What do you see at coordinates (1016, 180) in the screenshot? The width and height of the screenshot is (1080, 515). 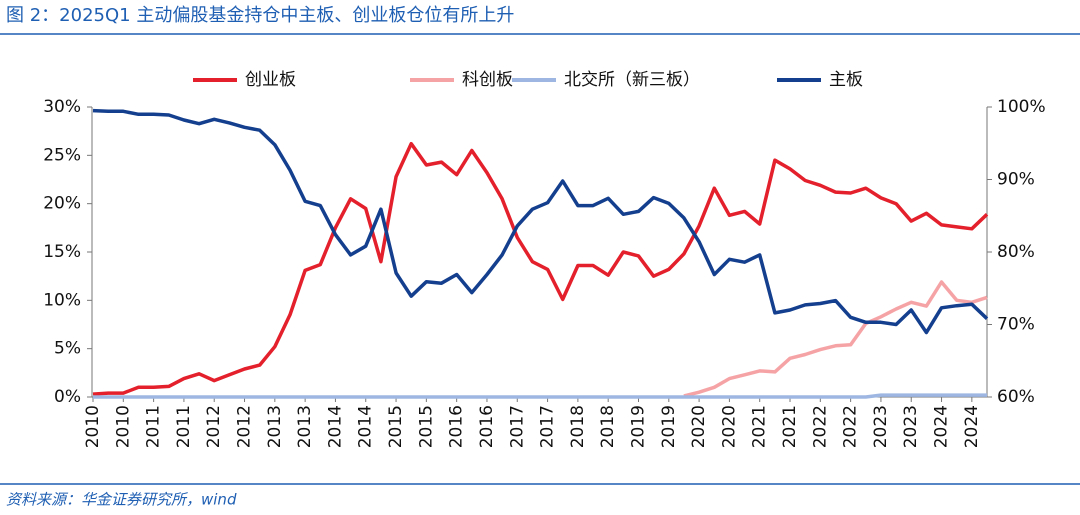 I see `y2-tick-label: 90%` at bounding box center [1016, 180].